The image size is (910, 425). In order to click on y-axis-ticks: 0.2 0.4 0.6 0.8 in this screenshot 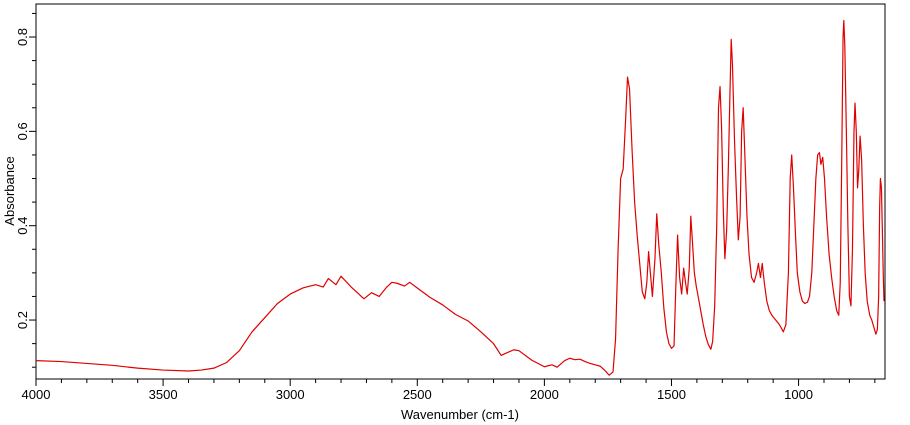, I will do `click(25, 190)`.